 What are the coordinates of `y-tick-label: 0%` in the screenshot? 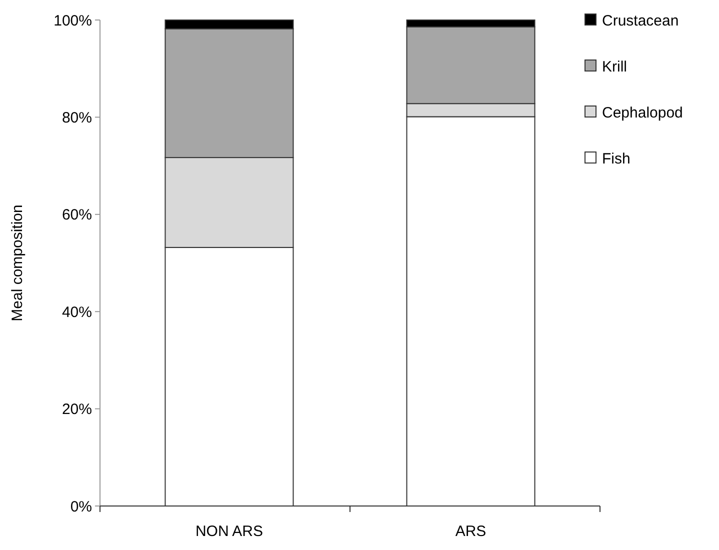 It's located at (81, 507).